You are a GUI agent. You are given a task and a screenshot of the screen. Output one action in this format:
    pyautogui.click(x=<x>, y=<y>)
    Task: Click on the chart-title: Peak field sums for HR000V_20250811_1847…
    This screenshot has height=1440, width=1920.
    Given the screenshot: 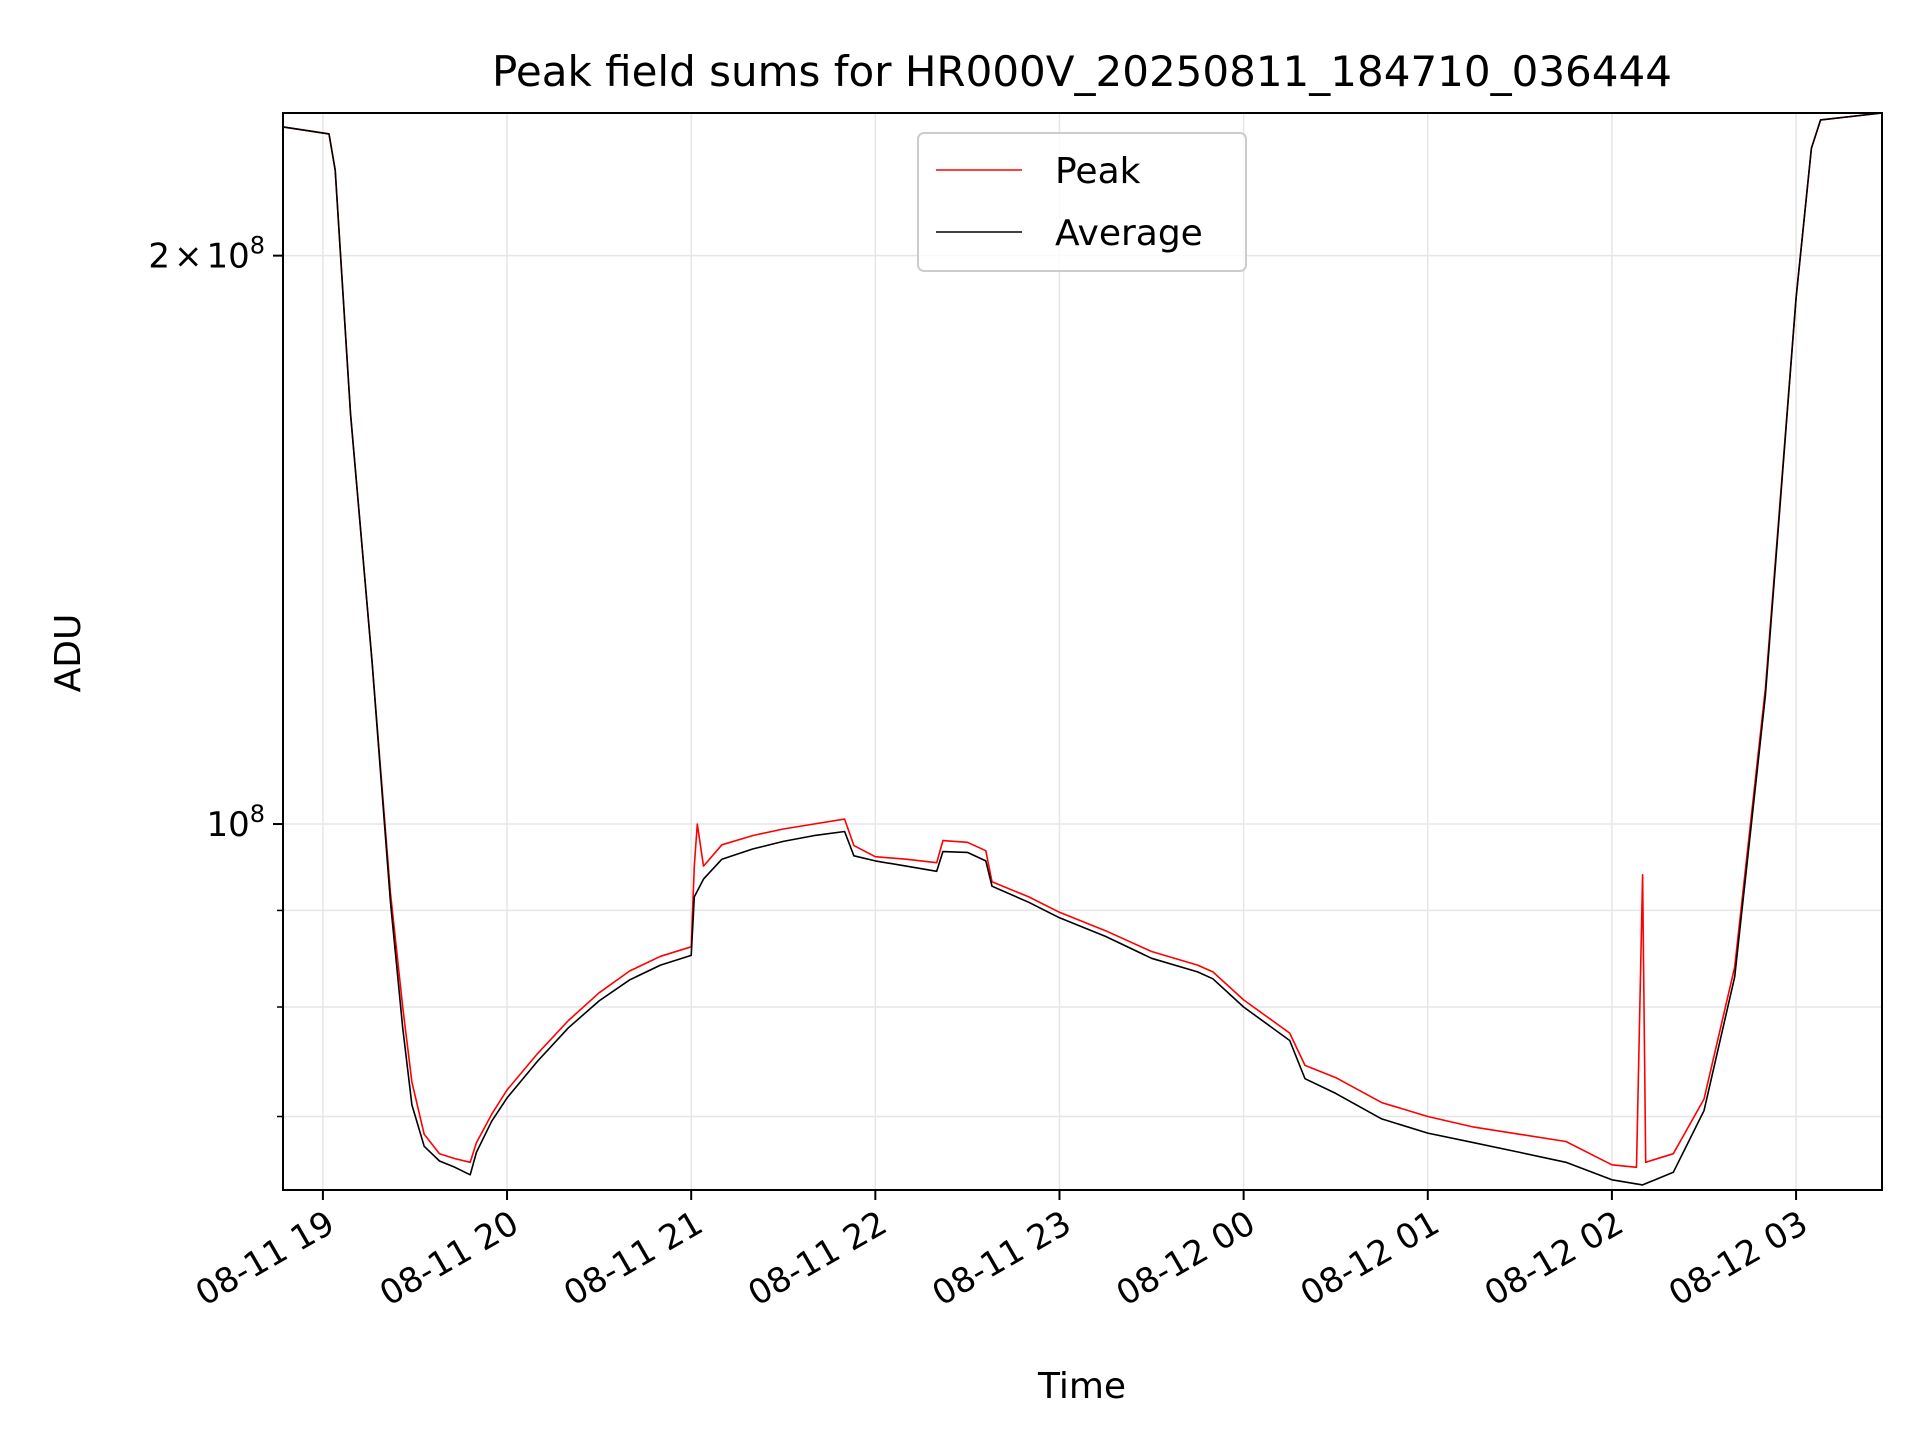 What is the action you would take?
    pyautogui.click(x=1082, y=71)
    